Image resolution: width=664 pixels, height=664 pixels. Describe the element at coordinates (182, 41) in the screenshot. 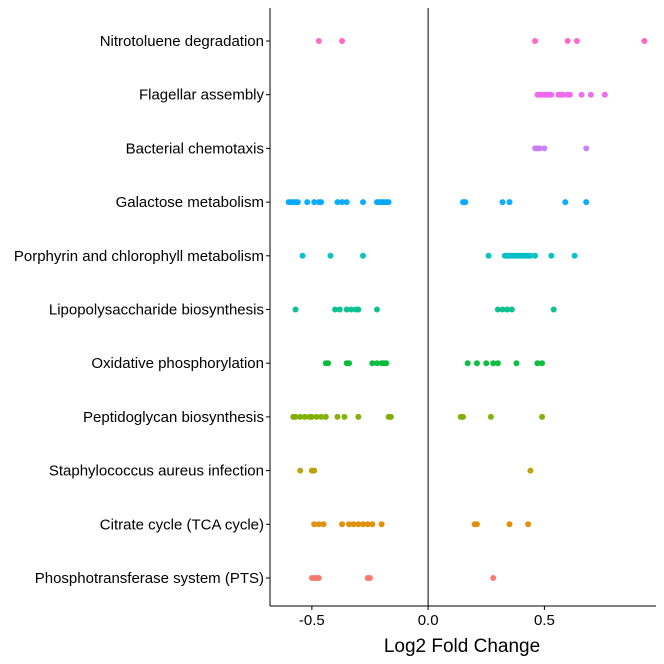

I see `category-label: Nitrotoluene degradation` at that location.